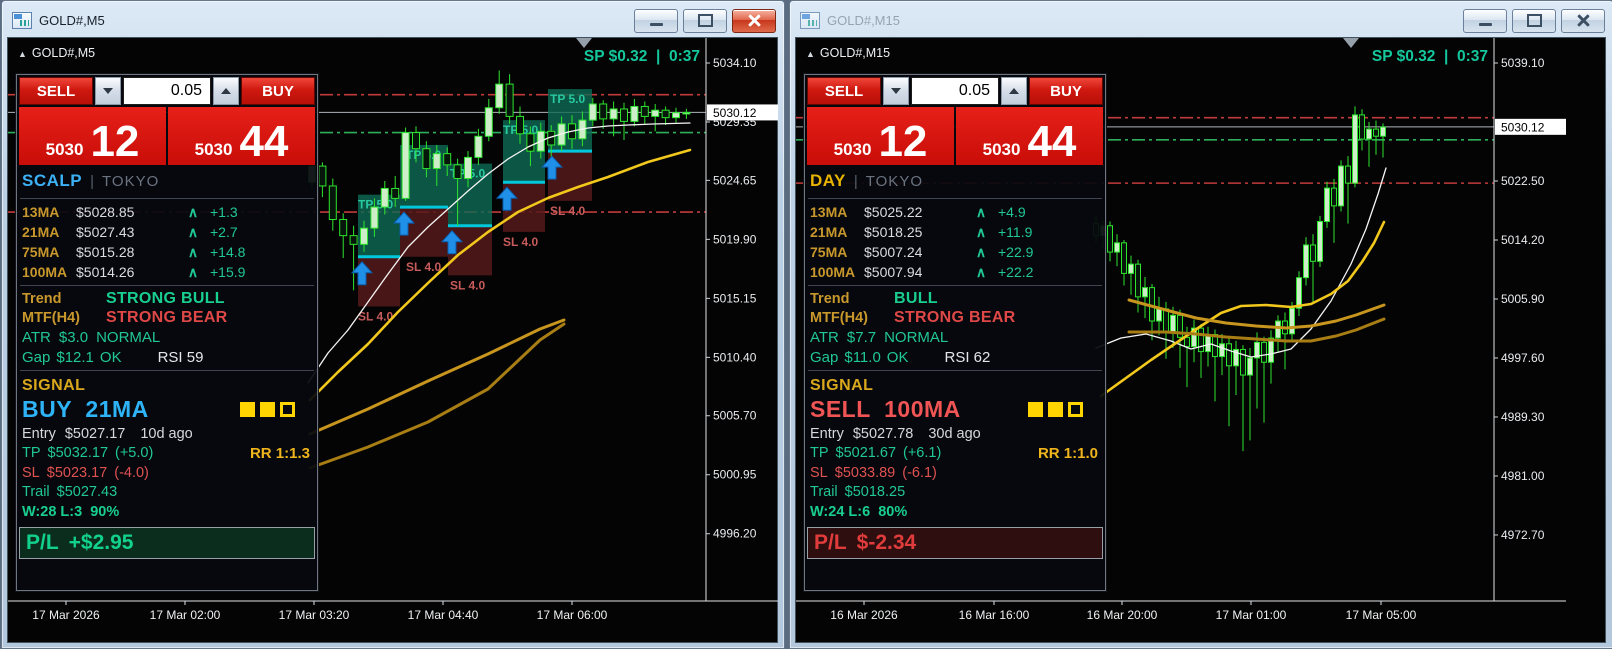 This screenshot has width=1612, height=649. What do you see at coordinates (994, 615) in the screenshot?
I see `svg-text: 16 Mar 16:00` at bounding box center [994, 615].